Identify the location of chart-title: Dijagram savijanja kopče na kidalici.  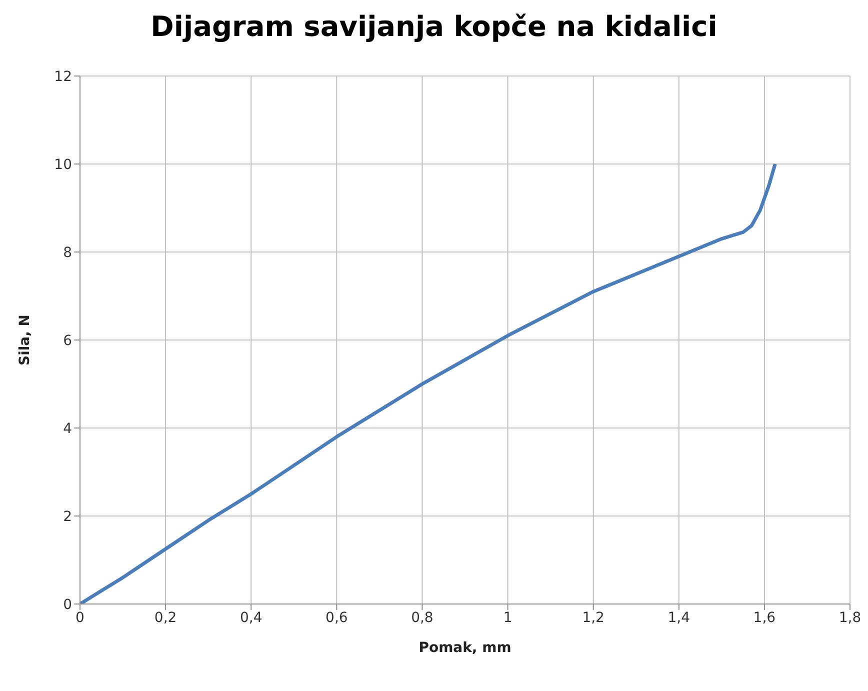
(434, 27).